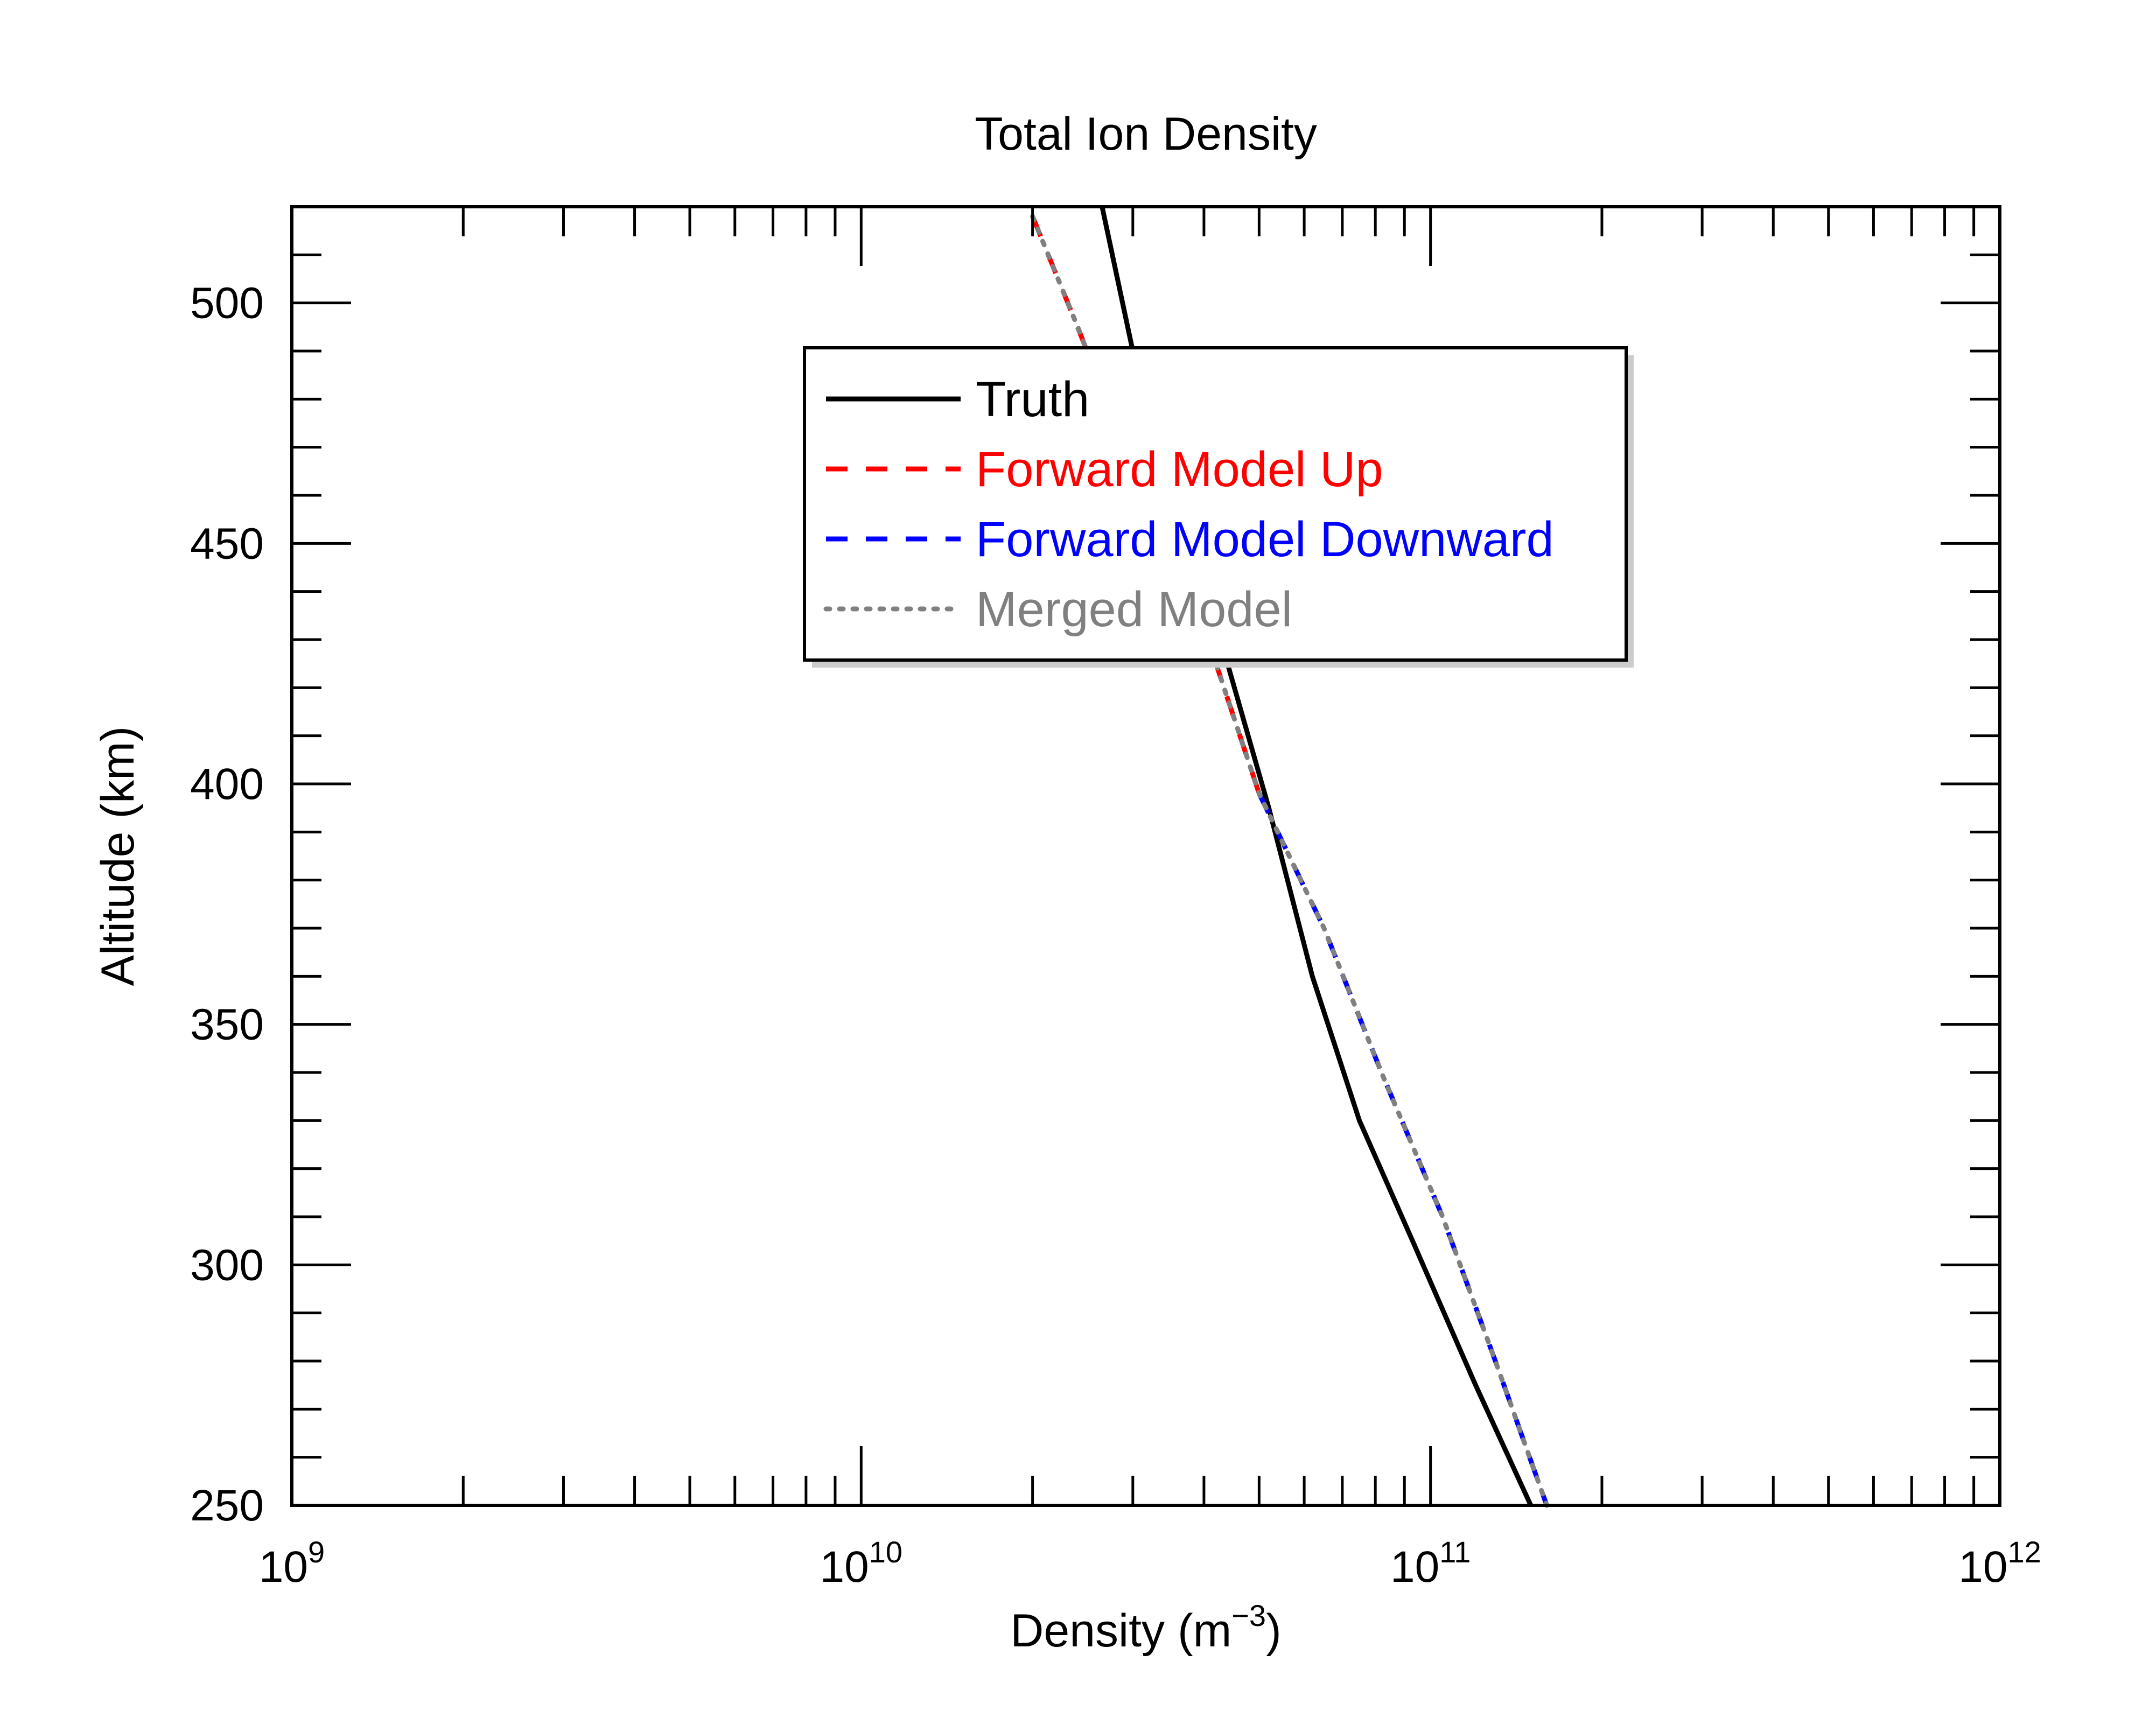  I want to click on x-tick-label: 1011, so click(1430, 1563).